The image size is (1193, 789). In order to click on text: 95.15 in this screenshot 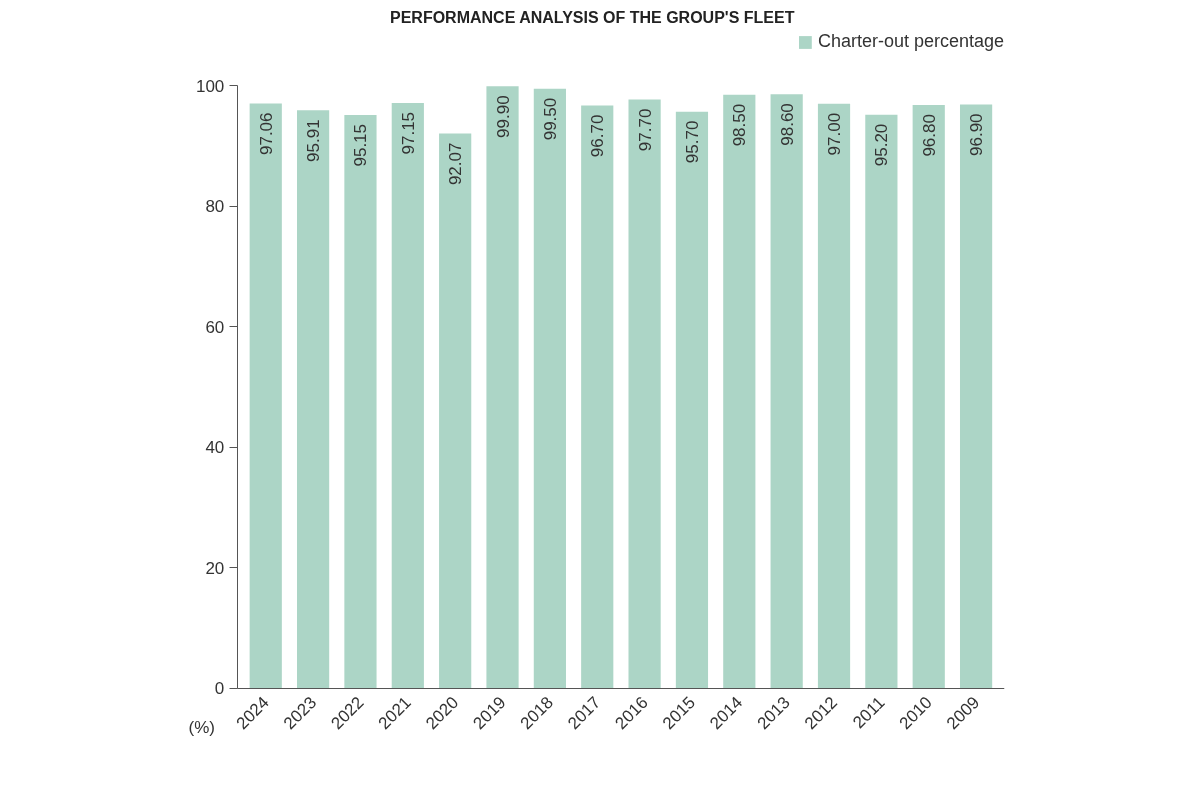, I will do `click(361, 145)`.